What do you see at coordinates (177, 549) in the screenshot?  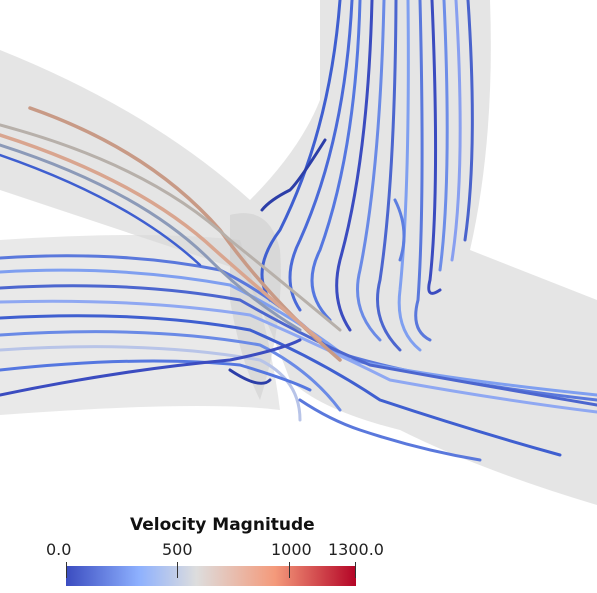 I see `tick-label-500: 500` at bounding box center [177, 549].